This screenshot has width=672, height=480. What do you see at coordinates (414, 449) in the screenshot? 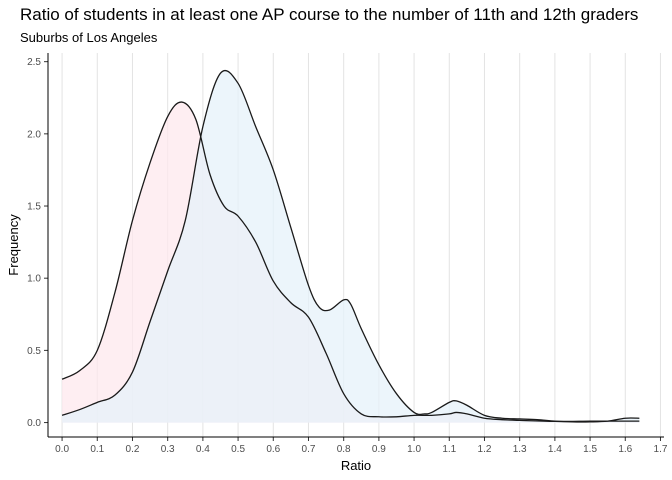
I see `x-tick-label: 1.0` at bounding box center [414, 449].